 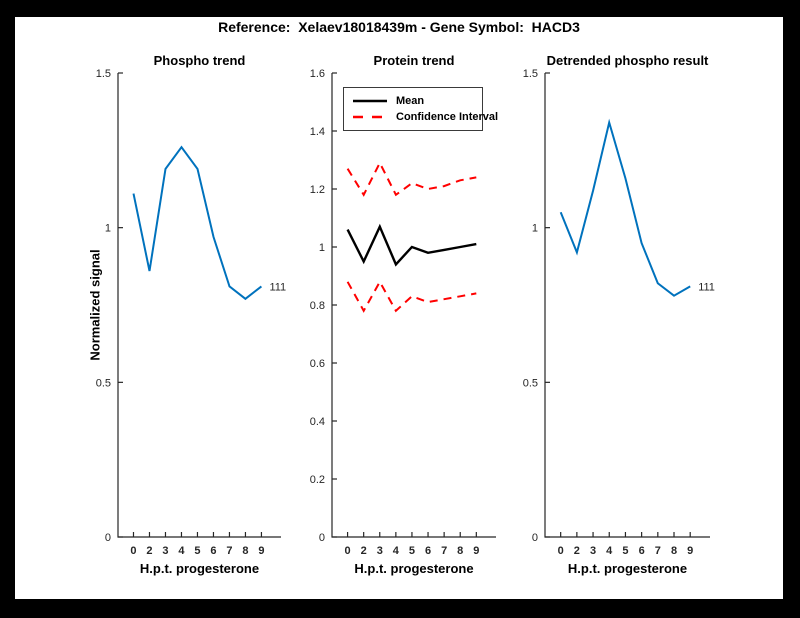 What do you see at coordinates (411, 245) in the screenshot?
I see `series-mean` at bounding box center [411, 245].